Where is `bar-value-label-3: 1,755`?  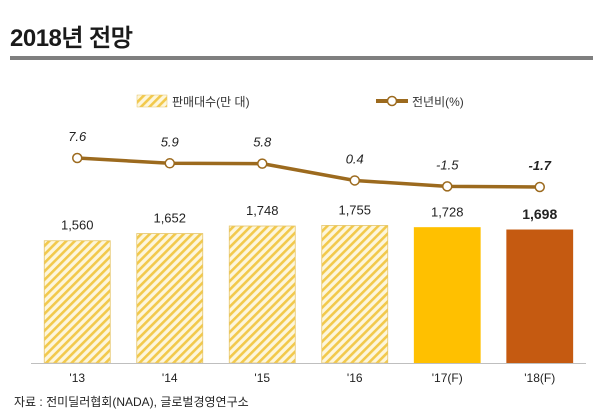 bar-value-label-3: 1,755 is located at coordinates (354, 209).